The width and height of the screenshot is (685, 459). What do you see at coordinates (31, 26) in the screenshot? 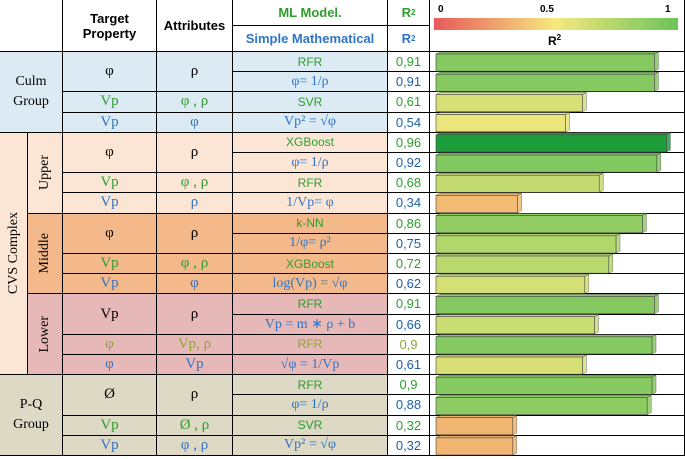
I see `header-corner` at bounding box center [31, 26].